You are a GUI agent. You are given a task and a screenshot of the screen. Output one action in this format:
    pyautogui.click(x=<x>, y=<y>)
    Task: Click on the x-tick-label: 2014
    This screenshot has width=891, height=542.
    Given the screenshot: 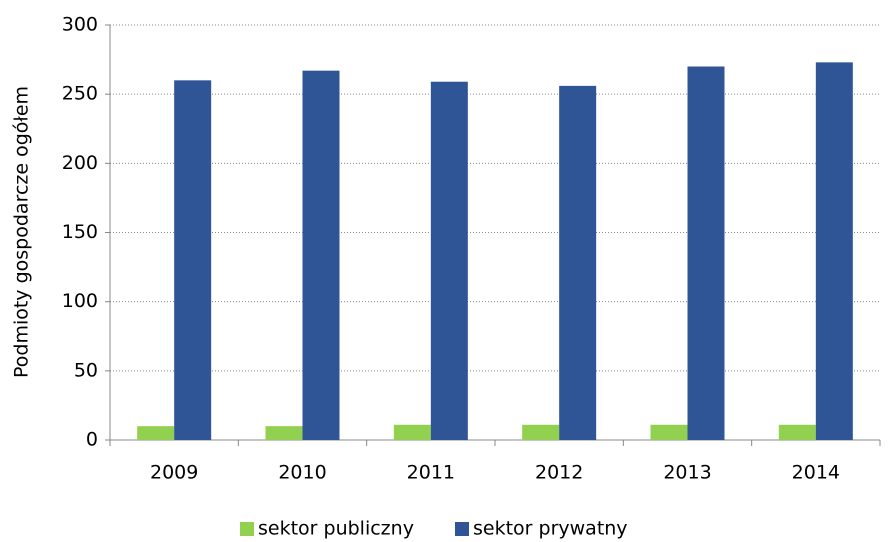 What is the action you would take?
    pyautogui.click(x=816, y=473)
    